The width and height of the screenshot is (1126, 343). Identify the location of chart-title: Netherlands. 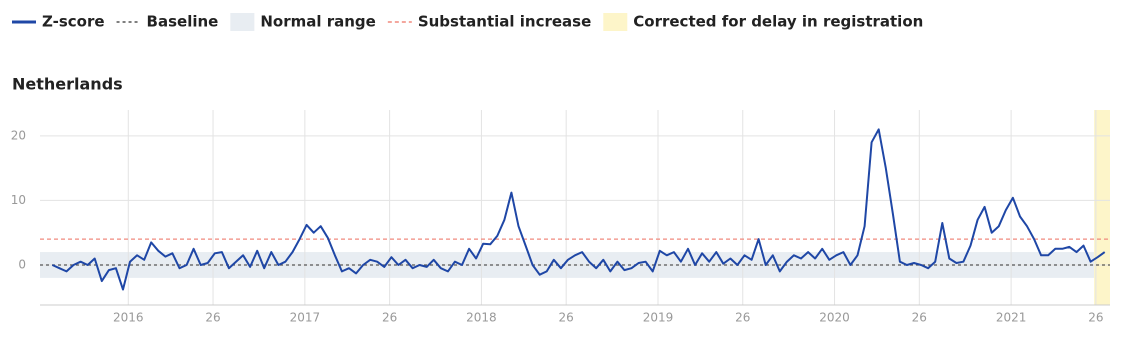
(67, 84).